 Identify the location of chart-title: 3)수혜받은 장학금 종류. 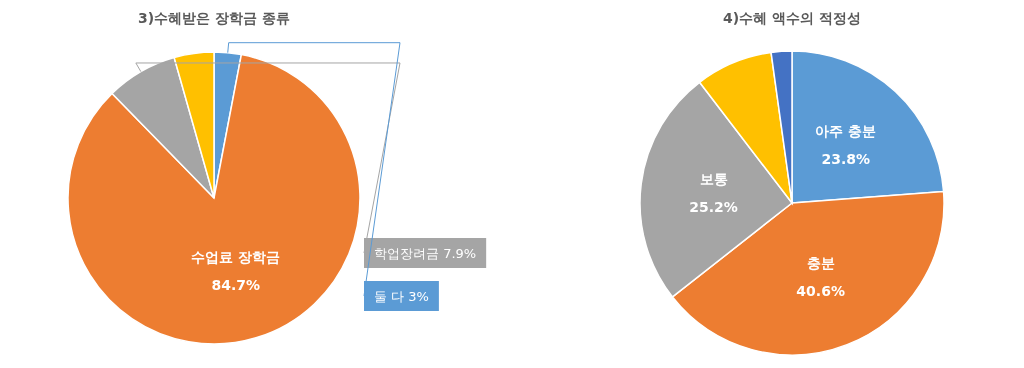
(214, 18).